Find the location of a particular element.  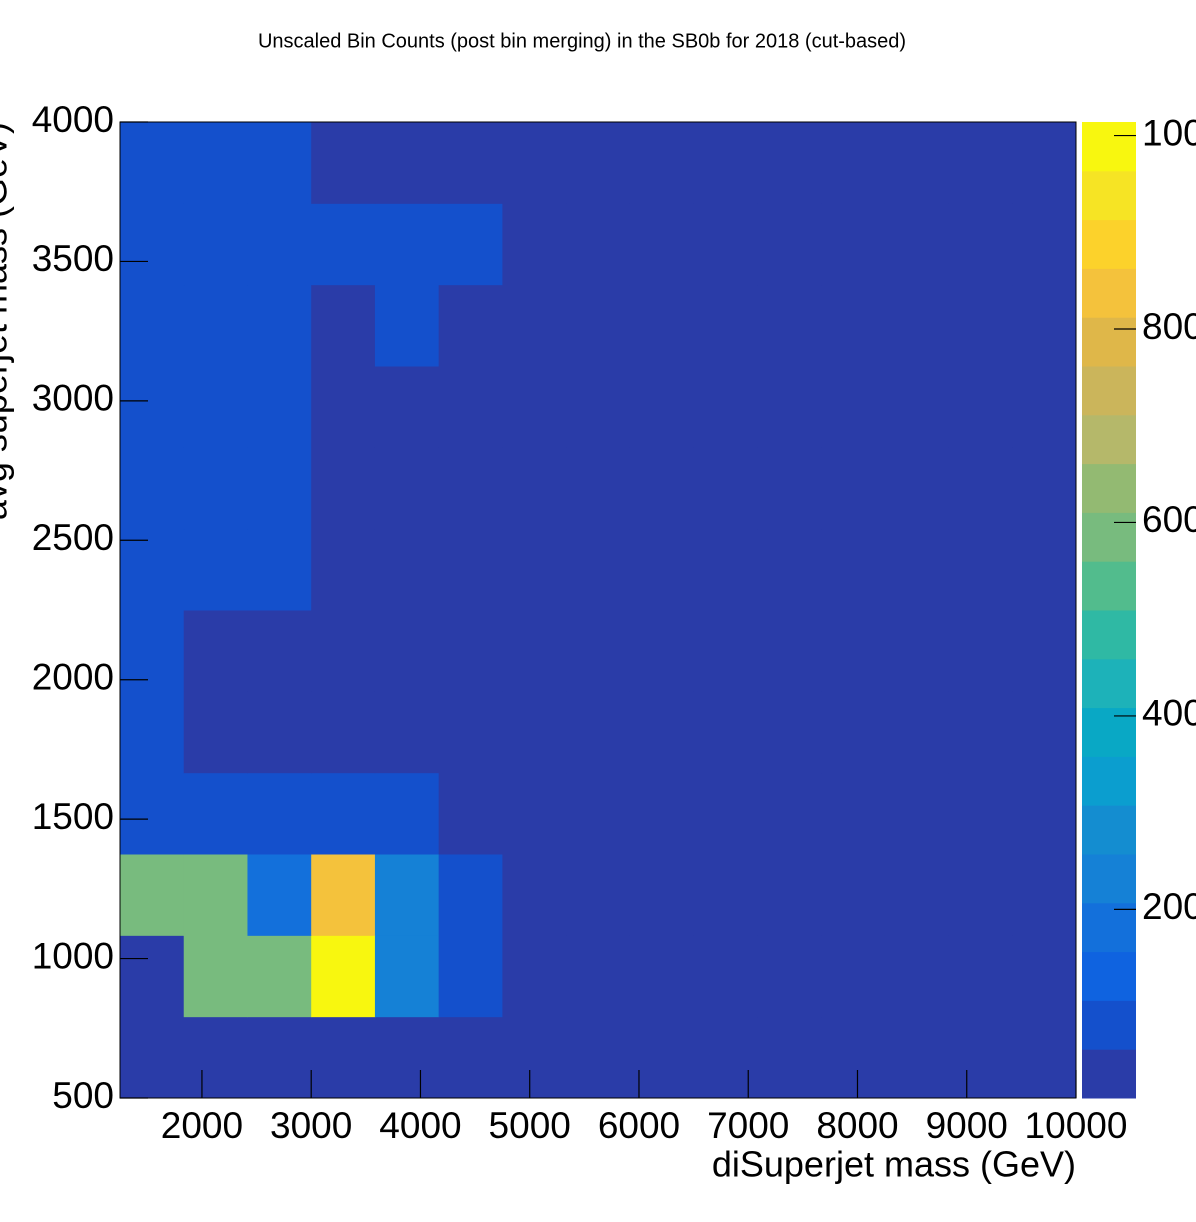

x-tick-label: 2000 is located at coordinates (202, 1125).